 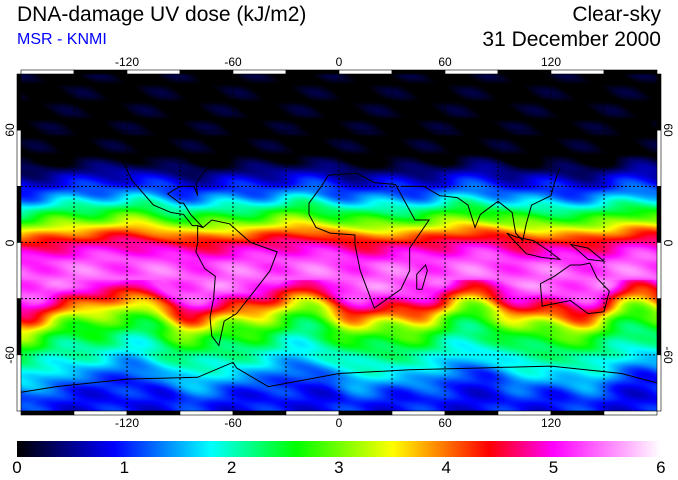 What do you see at coordinates (616, 14) in the screenshot?
I see `sky-condition-label: Clear-sky` at bounding box center [616, 14].